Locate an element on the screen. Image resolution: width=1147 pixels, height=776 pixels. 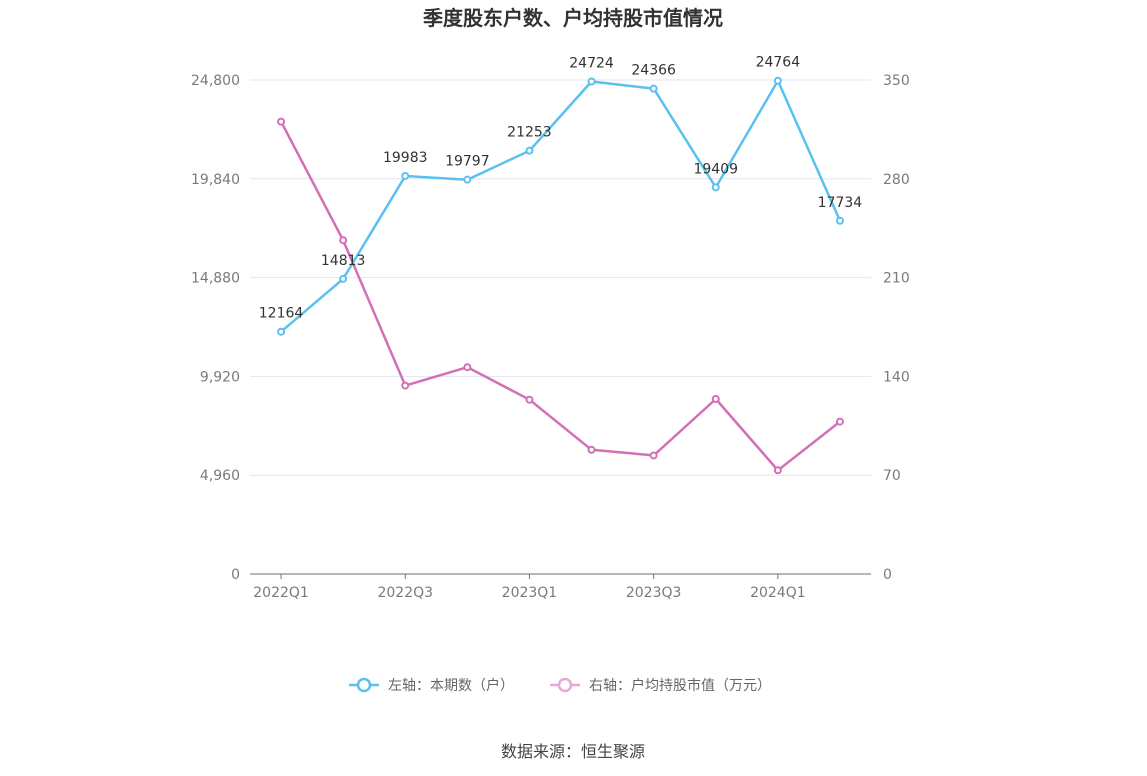
x-tick-label: 2022Q1 is located at coordinates (281, 593).